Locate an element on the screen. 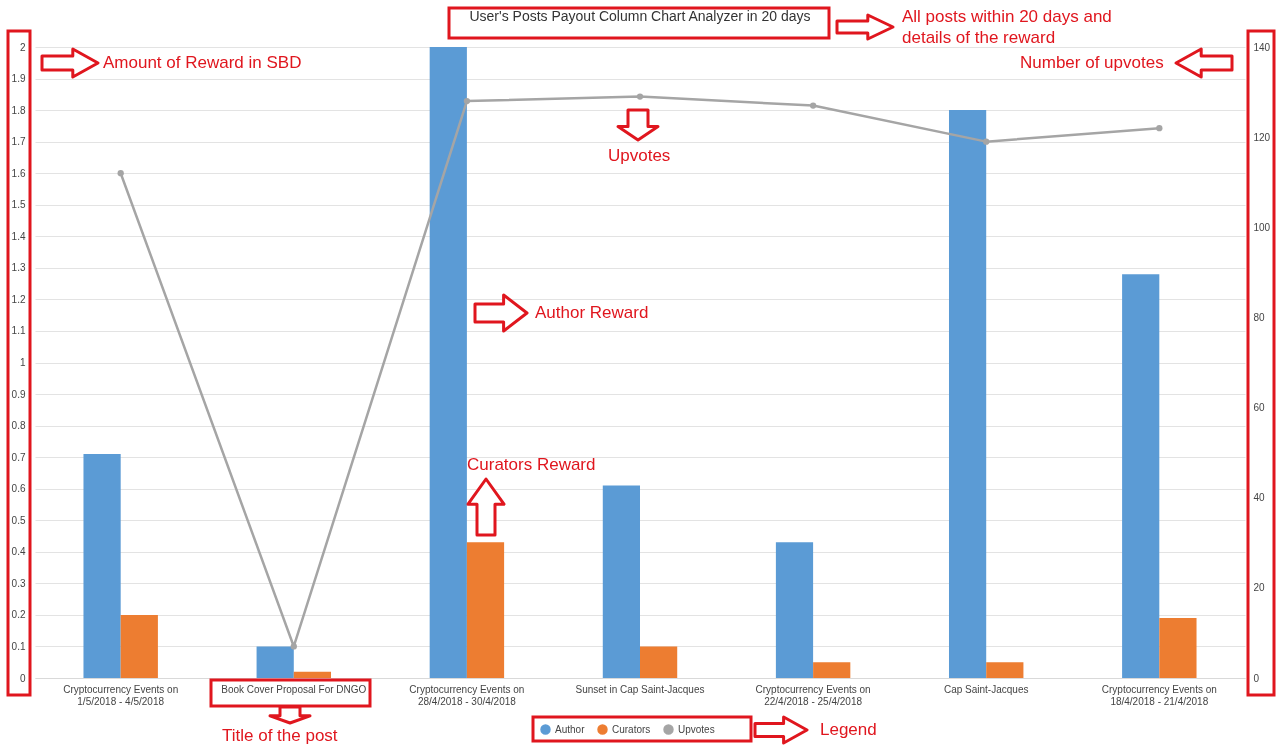  y-tick-label: 0.2 is located at coordinates (18, 615).